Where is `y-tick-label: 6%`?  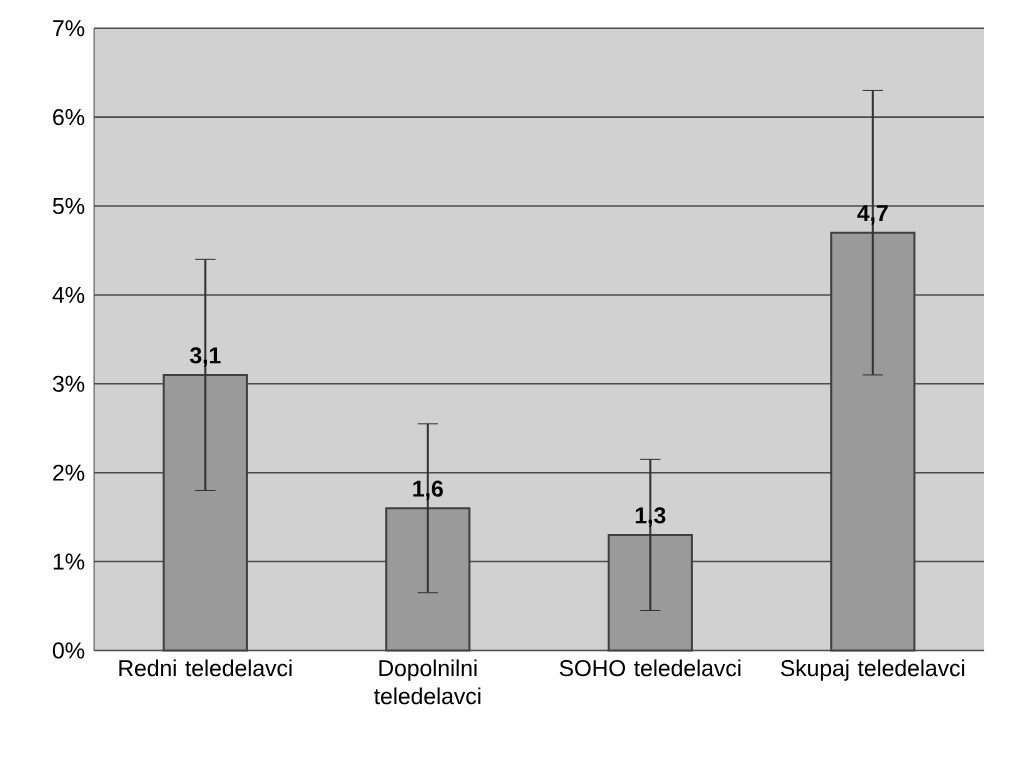
y-tick-label: 6% is located at coordinates (69, 117).